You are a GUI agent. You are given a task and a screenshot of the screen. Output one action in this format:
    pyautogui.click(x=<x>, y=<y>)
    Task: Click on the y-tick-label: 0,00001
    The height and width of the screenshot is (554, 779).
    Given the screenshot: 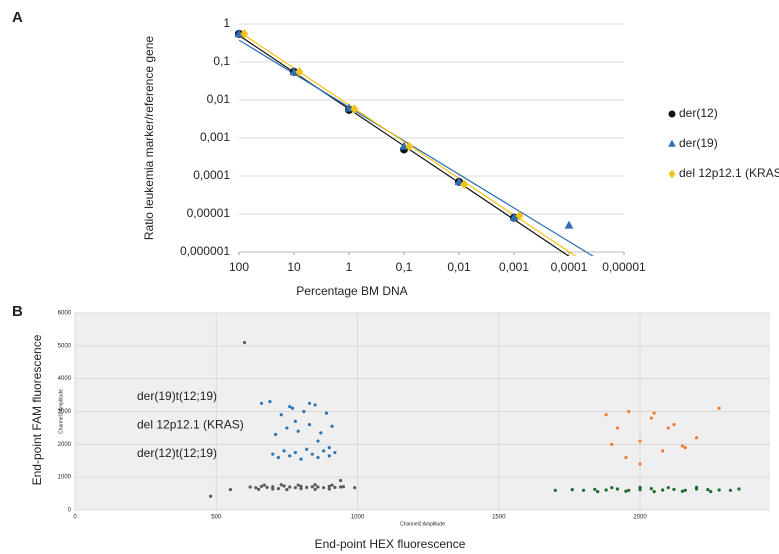 What is the action you would take?
    pyautogui.click(x=209, y=213)
    